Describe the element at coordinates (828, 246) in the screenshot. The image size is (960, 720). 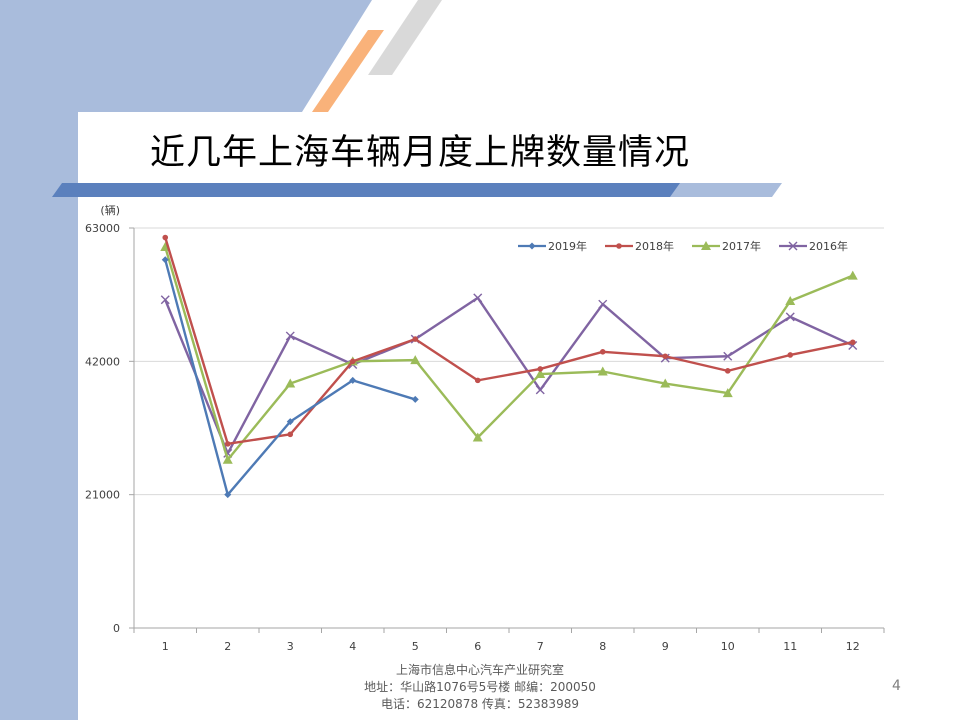
I see `legend-label: 2016年` at that location.